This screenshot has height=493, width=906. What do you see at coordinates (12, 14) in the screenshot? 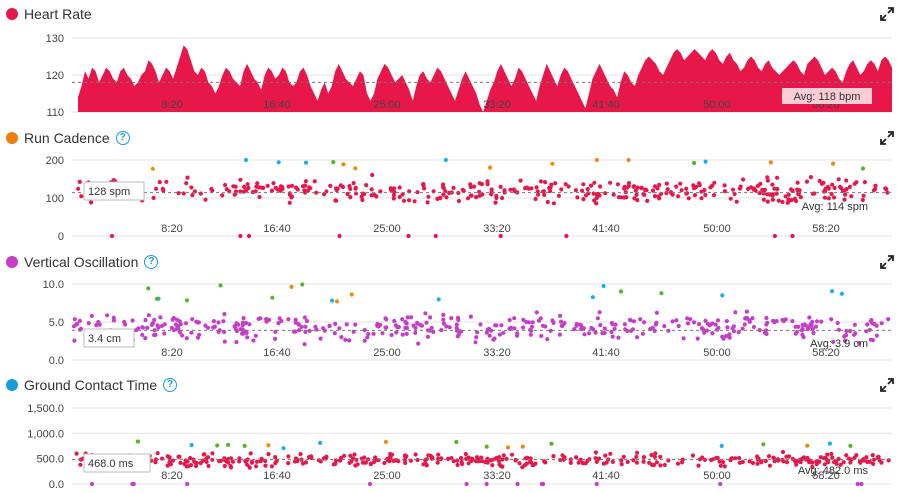
I see `heart-rate-legend-dot` at bounding box center [12, 14].